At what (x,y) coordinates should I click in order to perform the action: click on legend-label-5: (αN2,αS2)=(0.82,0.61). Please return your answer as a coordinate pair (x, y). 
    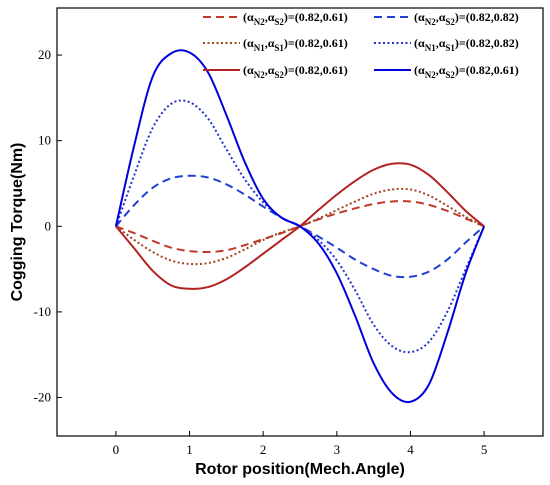
    Looking at the image, I should click on (295, 71).